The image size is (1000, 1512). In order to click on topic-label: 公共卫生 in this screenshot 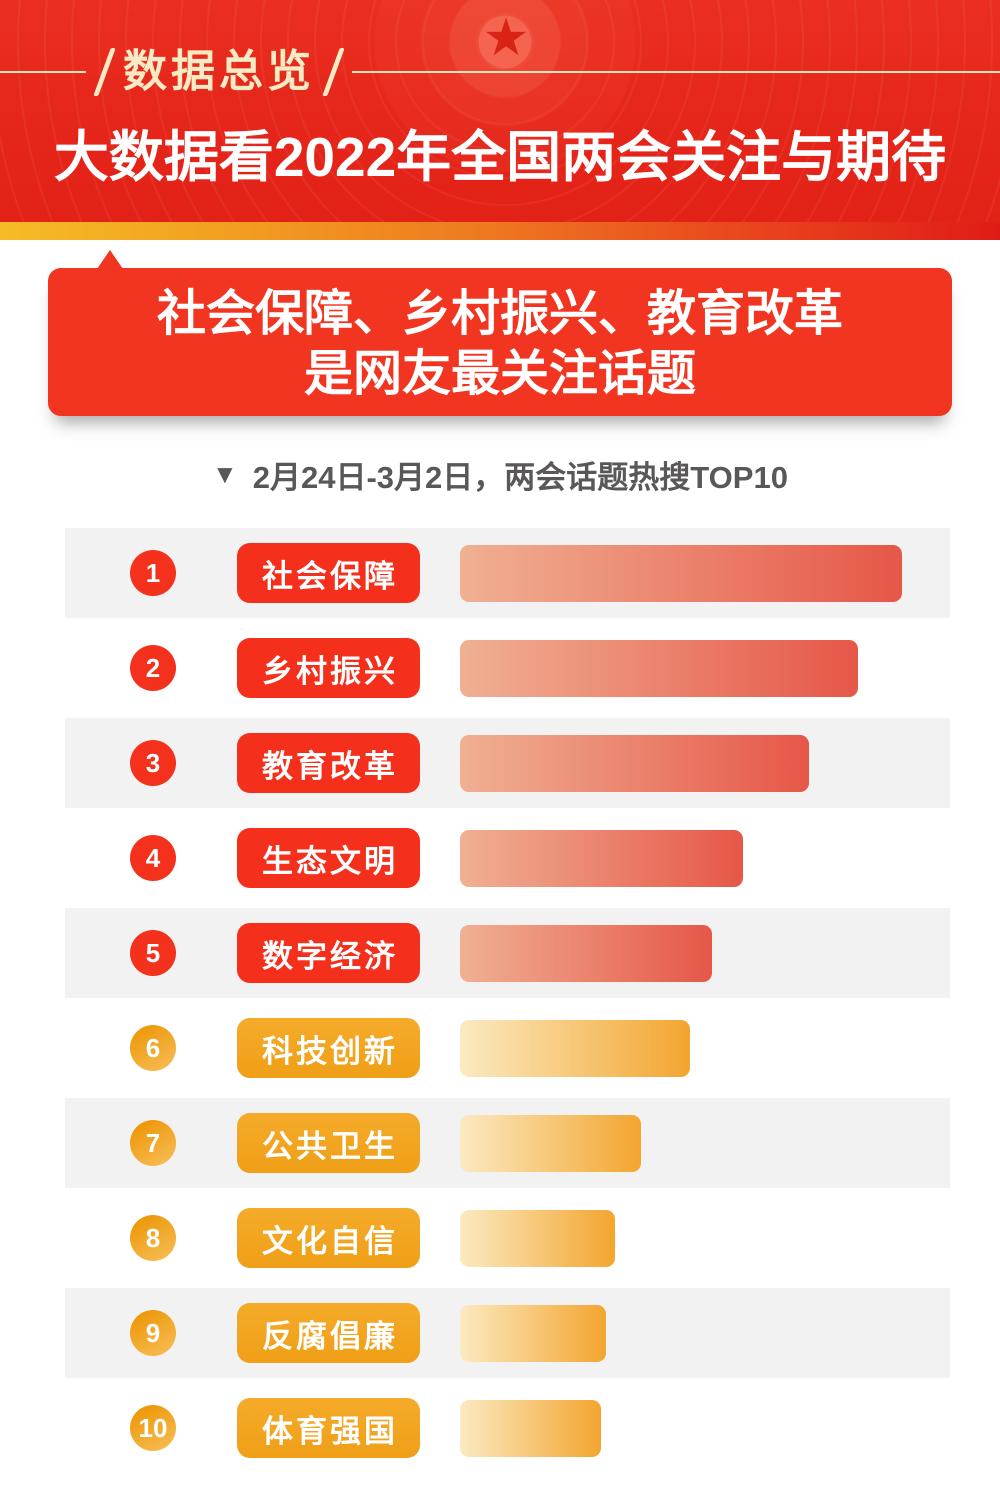, I will do `click(328, 1143)`.